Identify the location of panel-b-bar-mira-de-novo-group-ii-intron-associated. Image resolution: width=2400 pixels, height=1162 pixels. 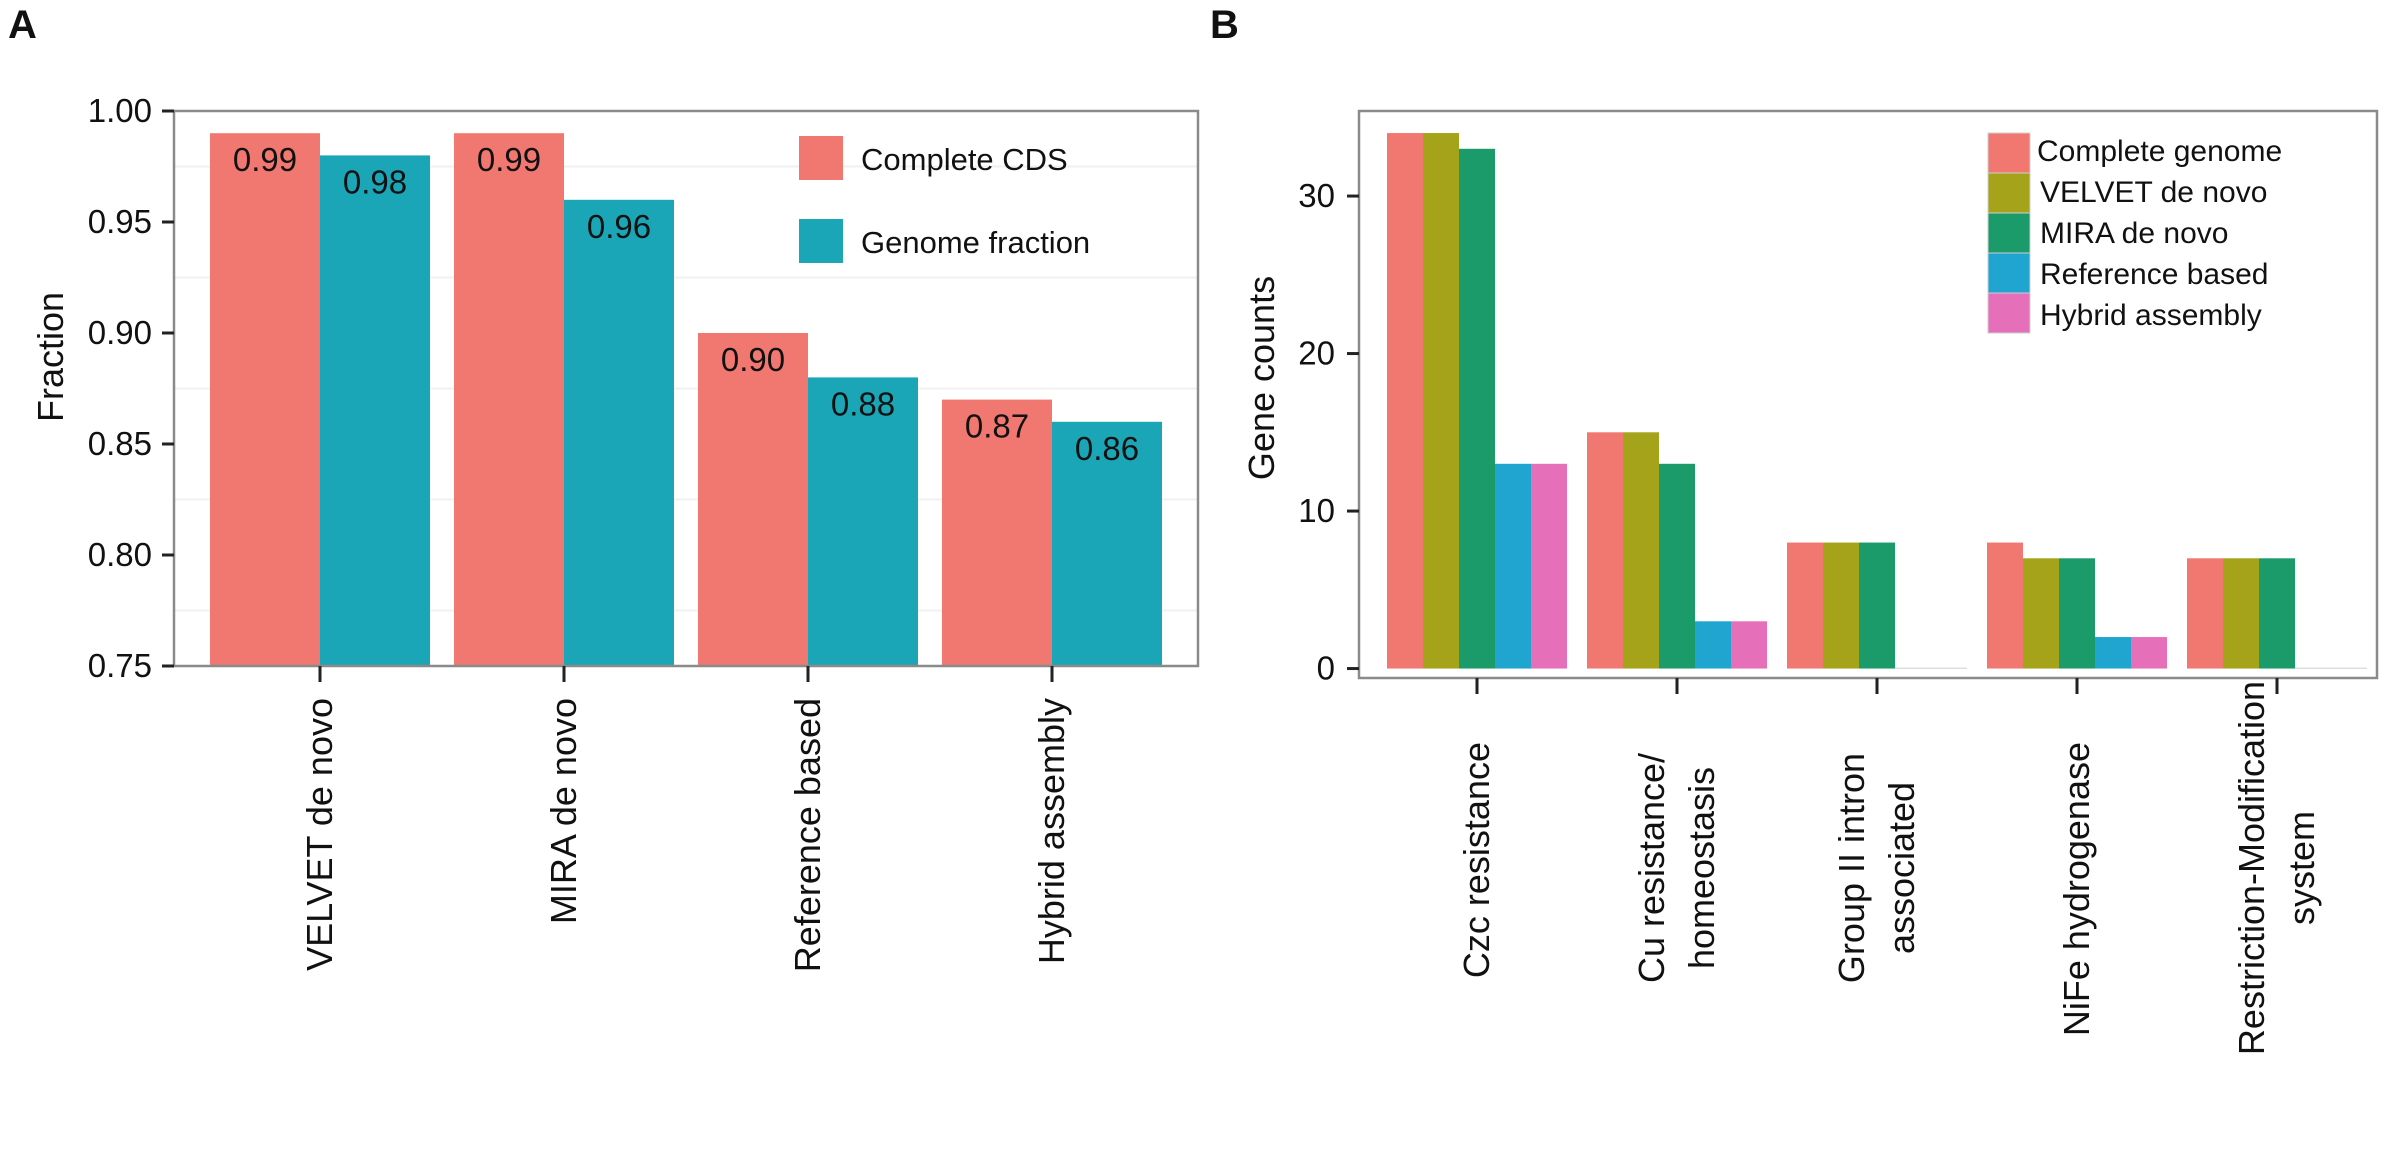
(1877, 605).